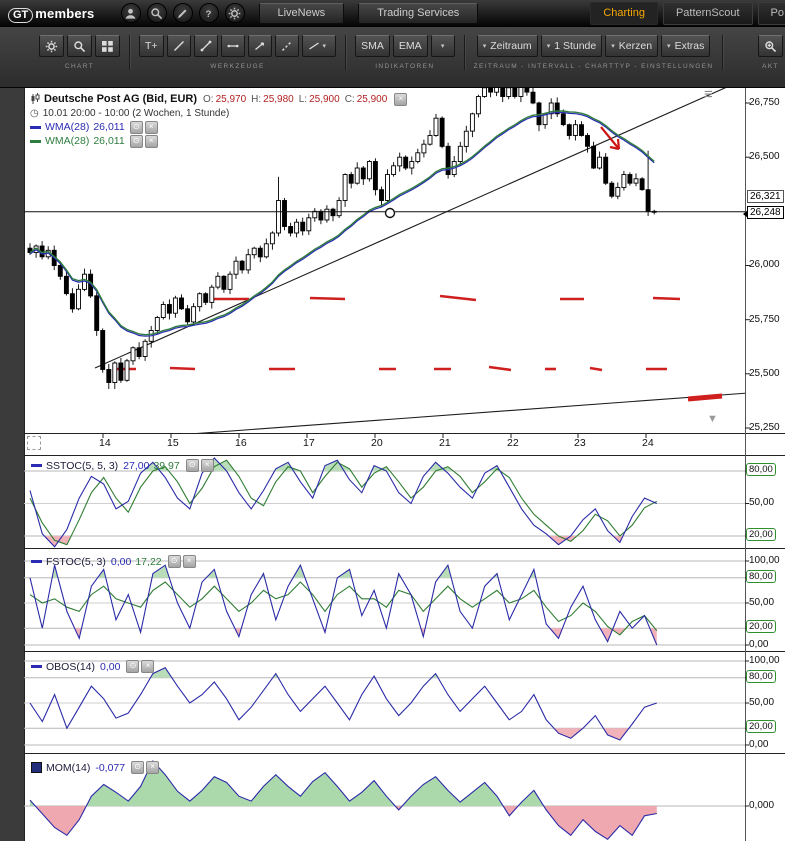  I want to click on wma-green-value: 26,011, so click(109, 141).